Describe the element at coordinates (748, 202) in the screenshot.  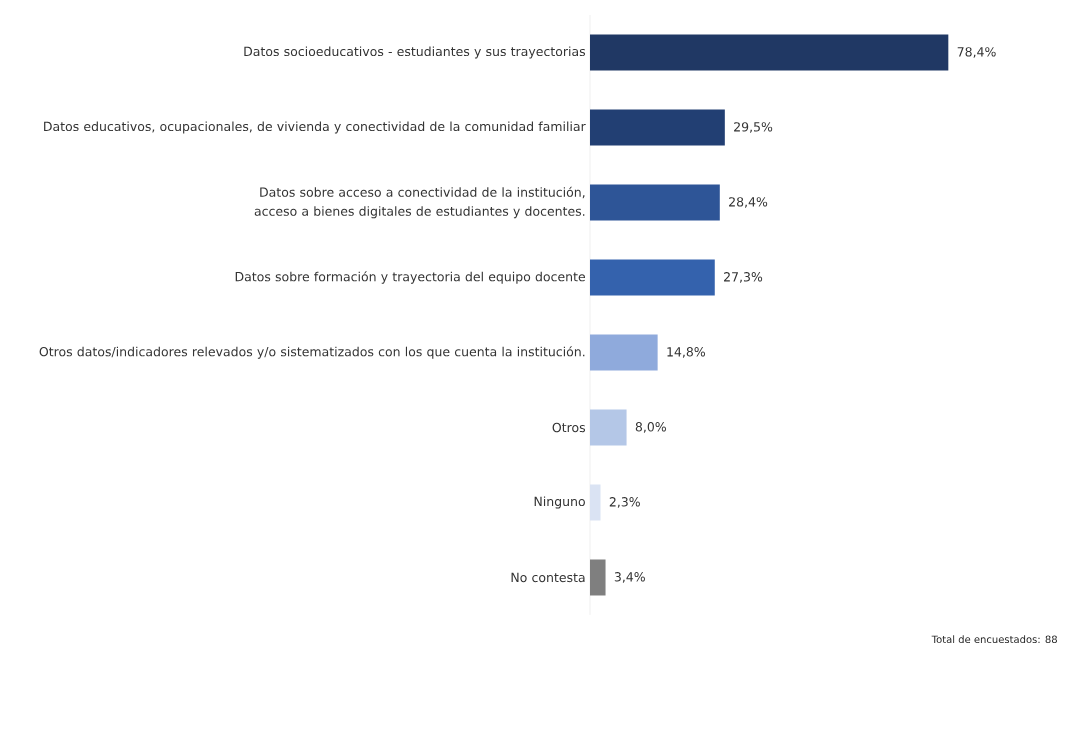
I see `data-label: 28,4%` at that location.